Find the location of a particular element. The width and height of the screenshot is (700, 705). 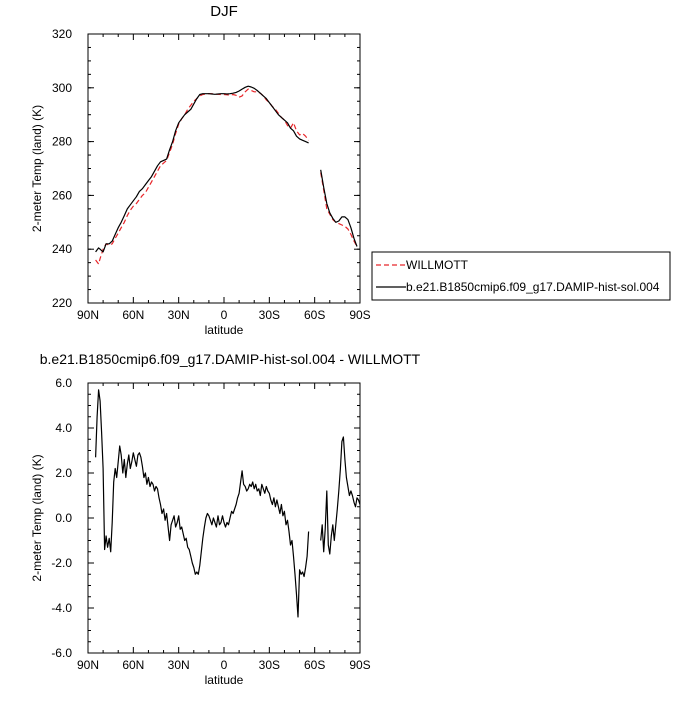

chart-title: DJF is located at coordinates (224, 11).